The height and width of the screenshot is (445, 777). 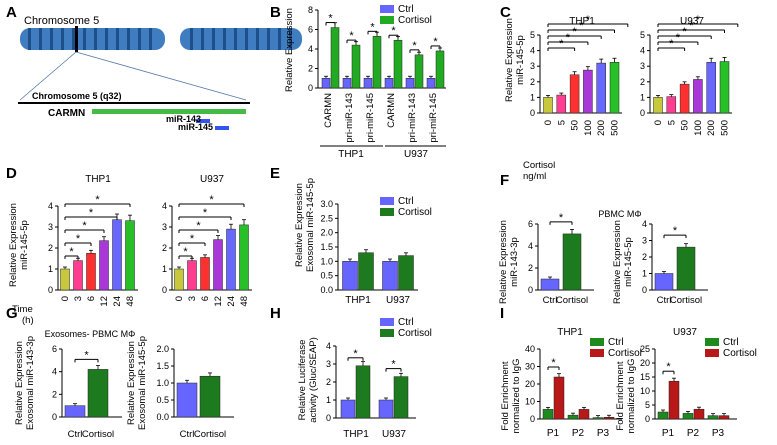 I want to click on panel-d-category: 48, so click(x=244, y=301).